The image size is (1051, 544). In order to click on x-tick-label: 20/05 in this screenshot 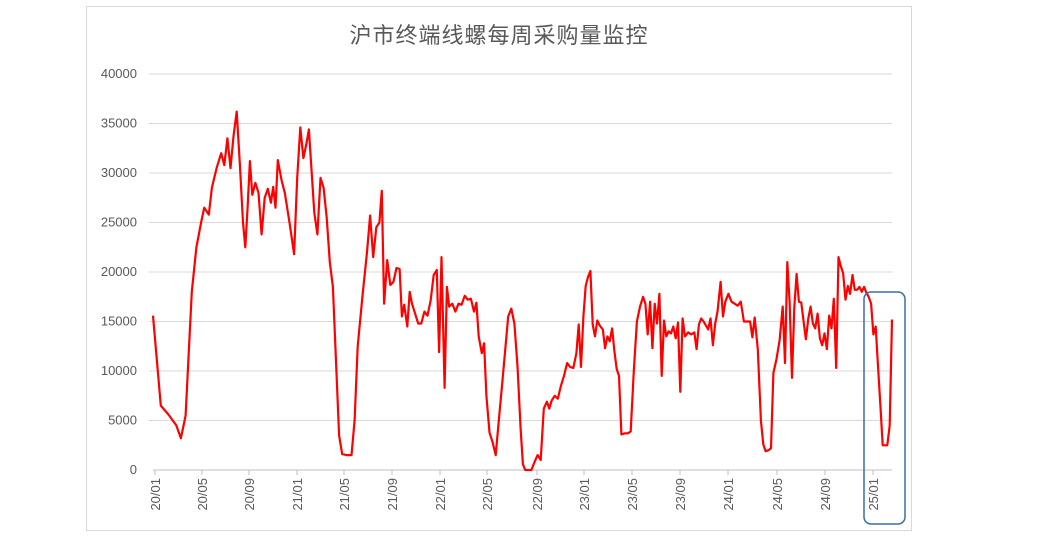, I will do `click(202, 494)`.